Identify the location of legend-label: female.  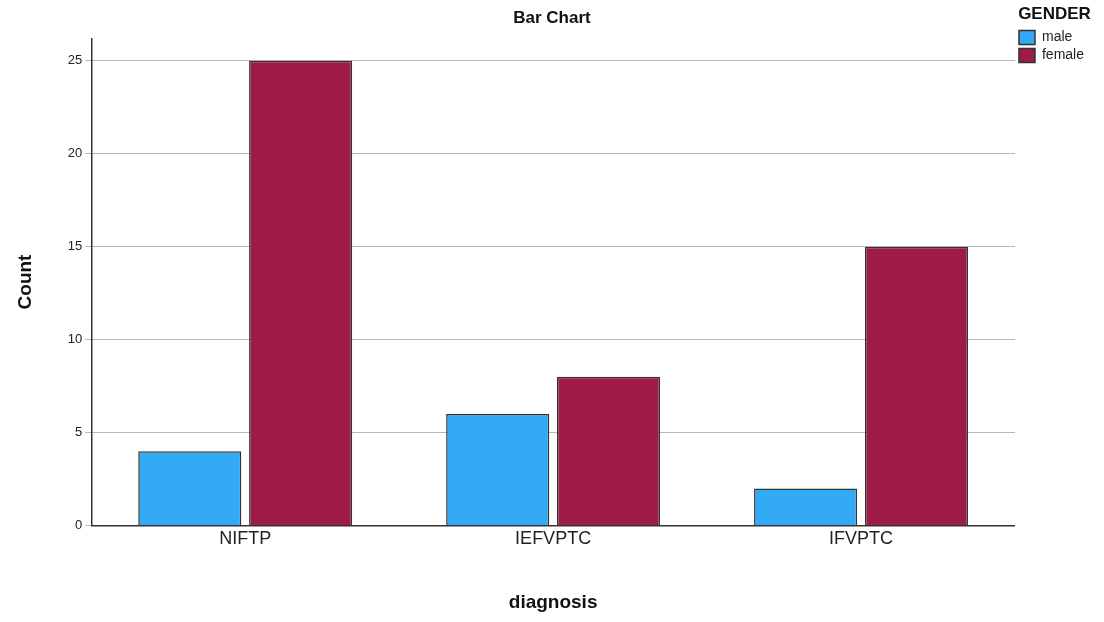
(1063, 54).